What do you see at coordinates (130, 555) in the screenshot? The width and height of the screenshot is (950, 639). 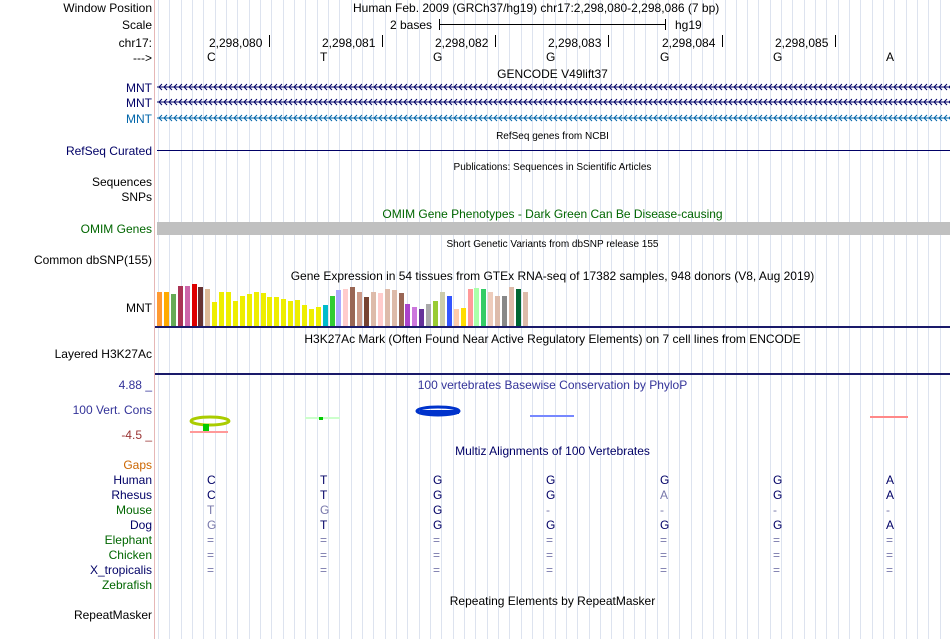 I see `multiz-species-label: Chicken` at bounding box center [130, 555].